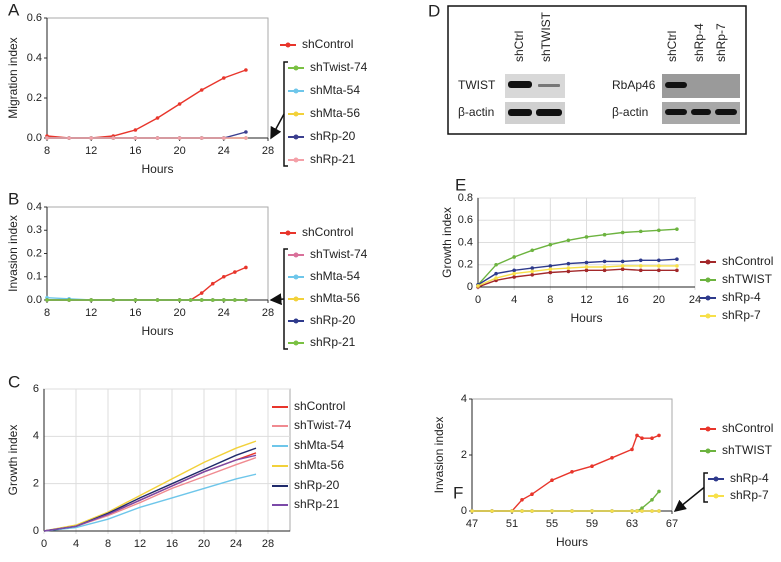  What do you see at coordinates (34, 58) in the screenshot?
I see `y-tick-label: 0.4` at bounding box center [34, 58].